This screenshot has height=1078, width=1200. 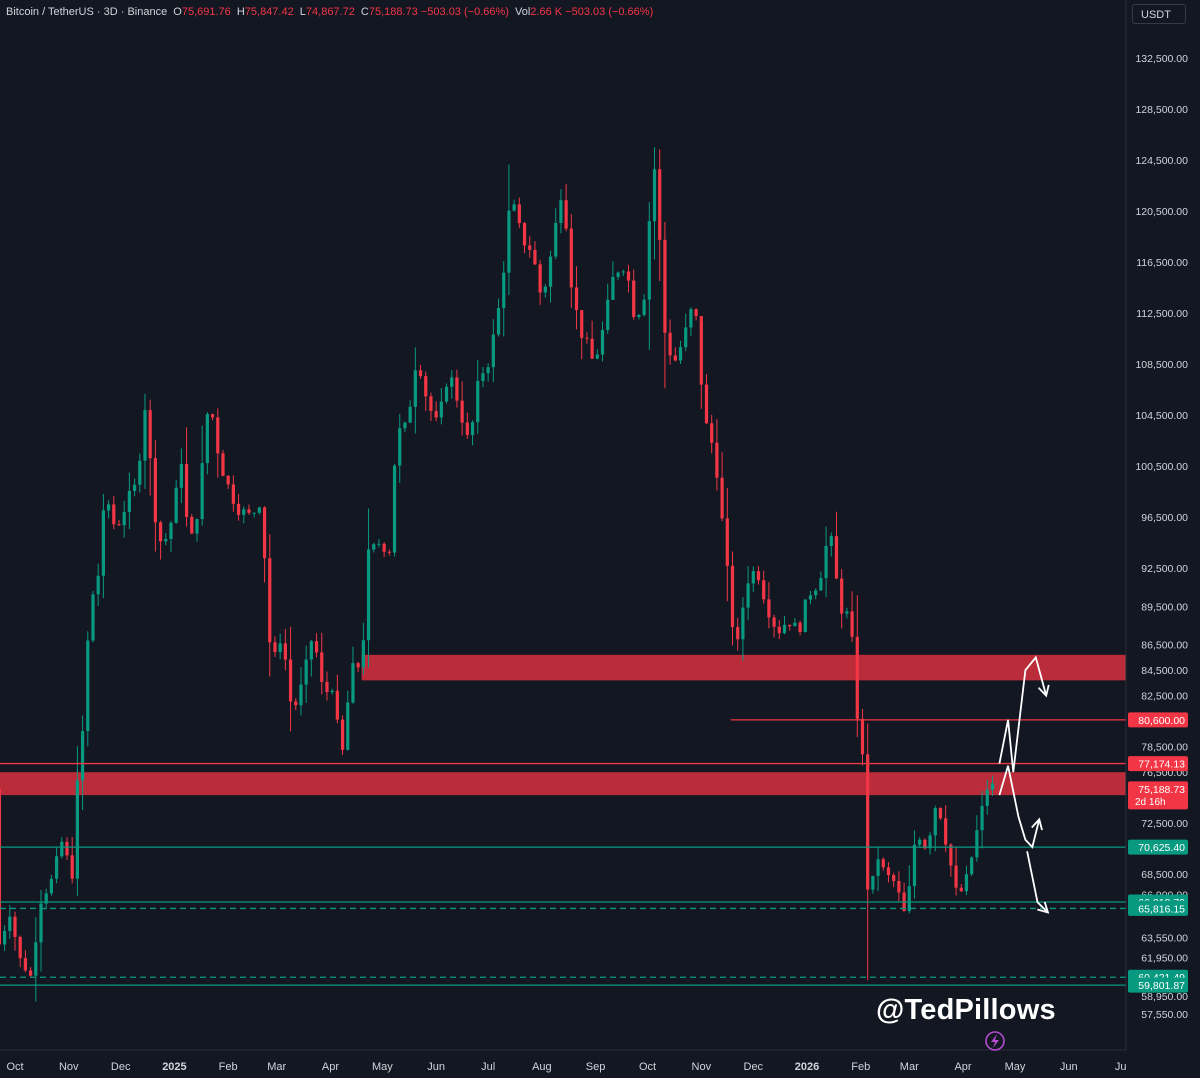 What do you see at coordinates (1164, 1015) in the screenshot?
I see `y-tick-label: 57,550.00` at bounding box center [1164, 1015].